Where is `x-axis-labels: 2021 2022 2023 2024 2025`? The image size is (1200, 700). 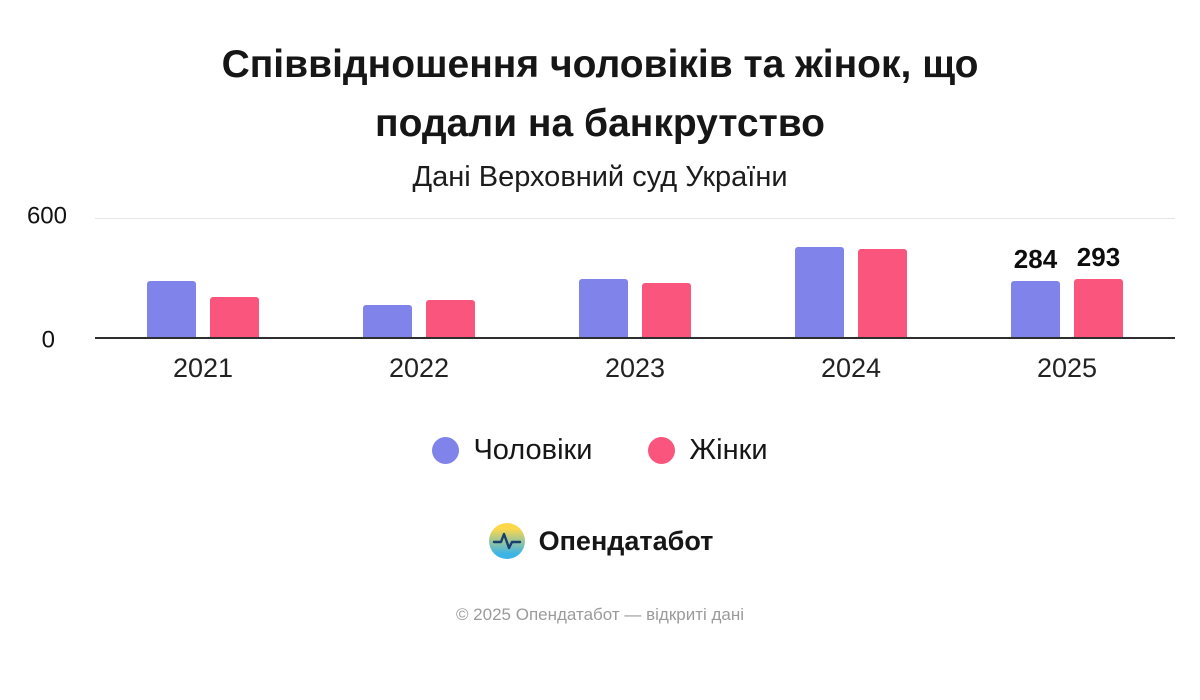 x-axis-labels: 2021 2022 2023 2024 2025 is located at coordinates (635, 368).